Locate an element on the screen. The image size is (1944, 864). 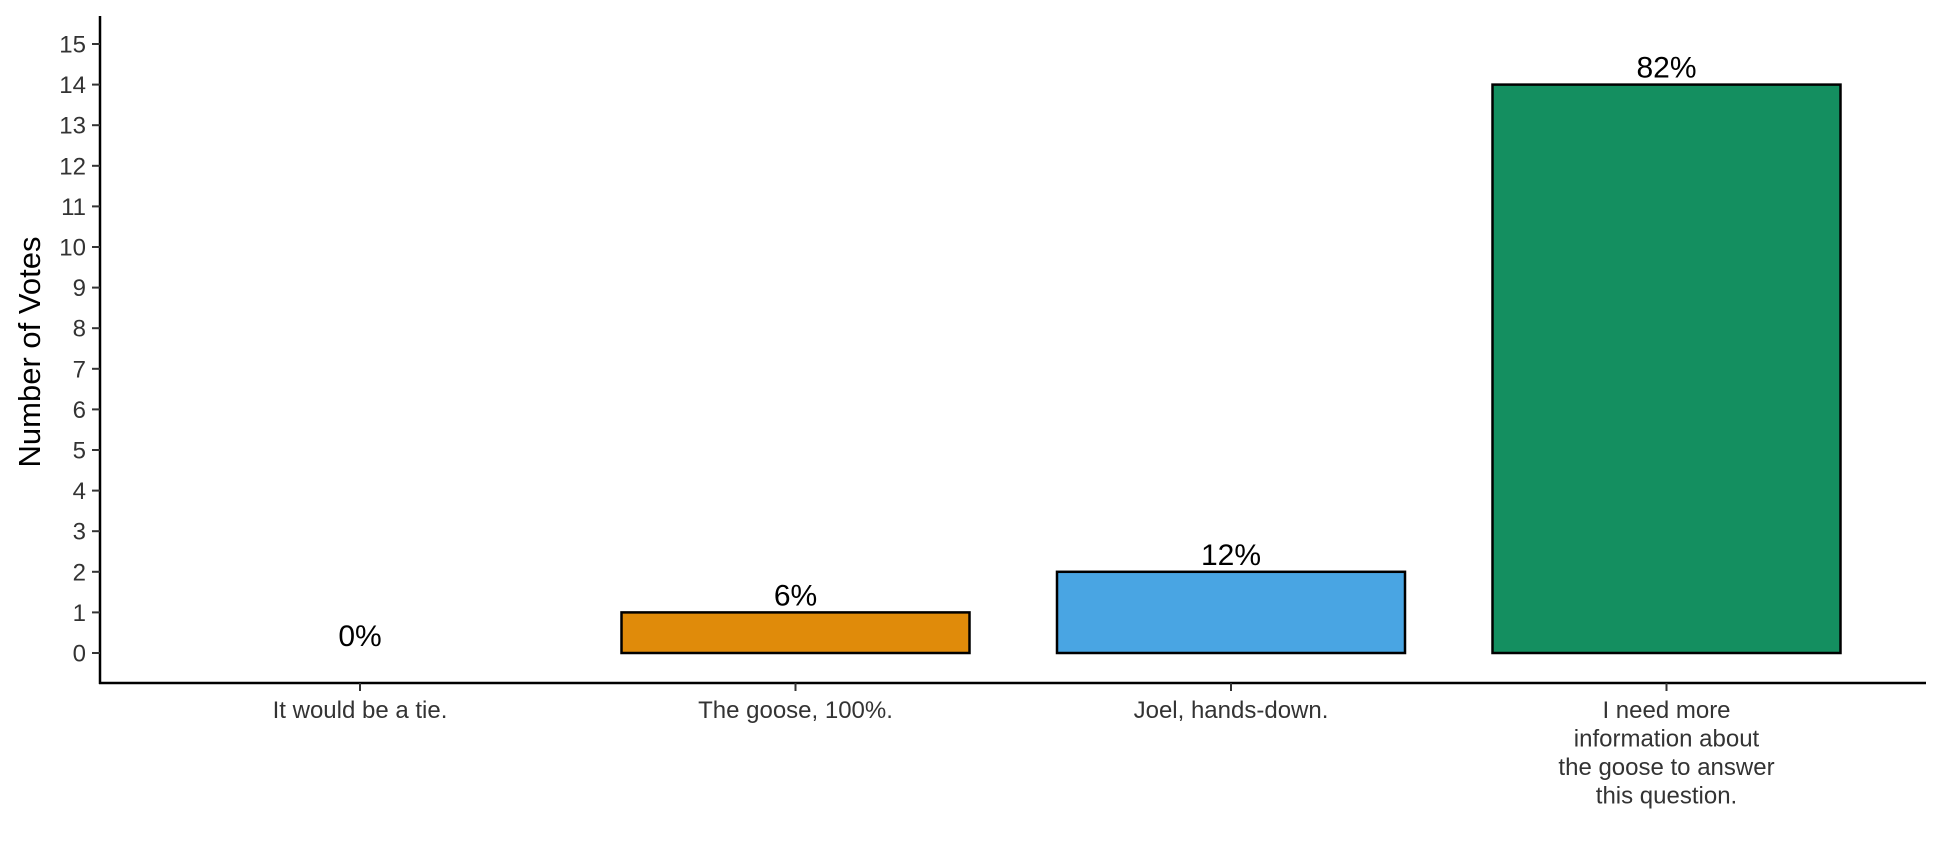
x-tick-label-line: I need more is located at coordinates (1666, 710).